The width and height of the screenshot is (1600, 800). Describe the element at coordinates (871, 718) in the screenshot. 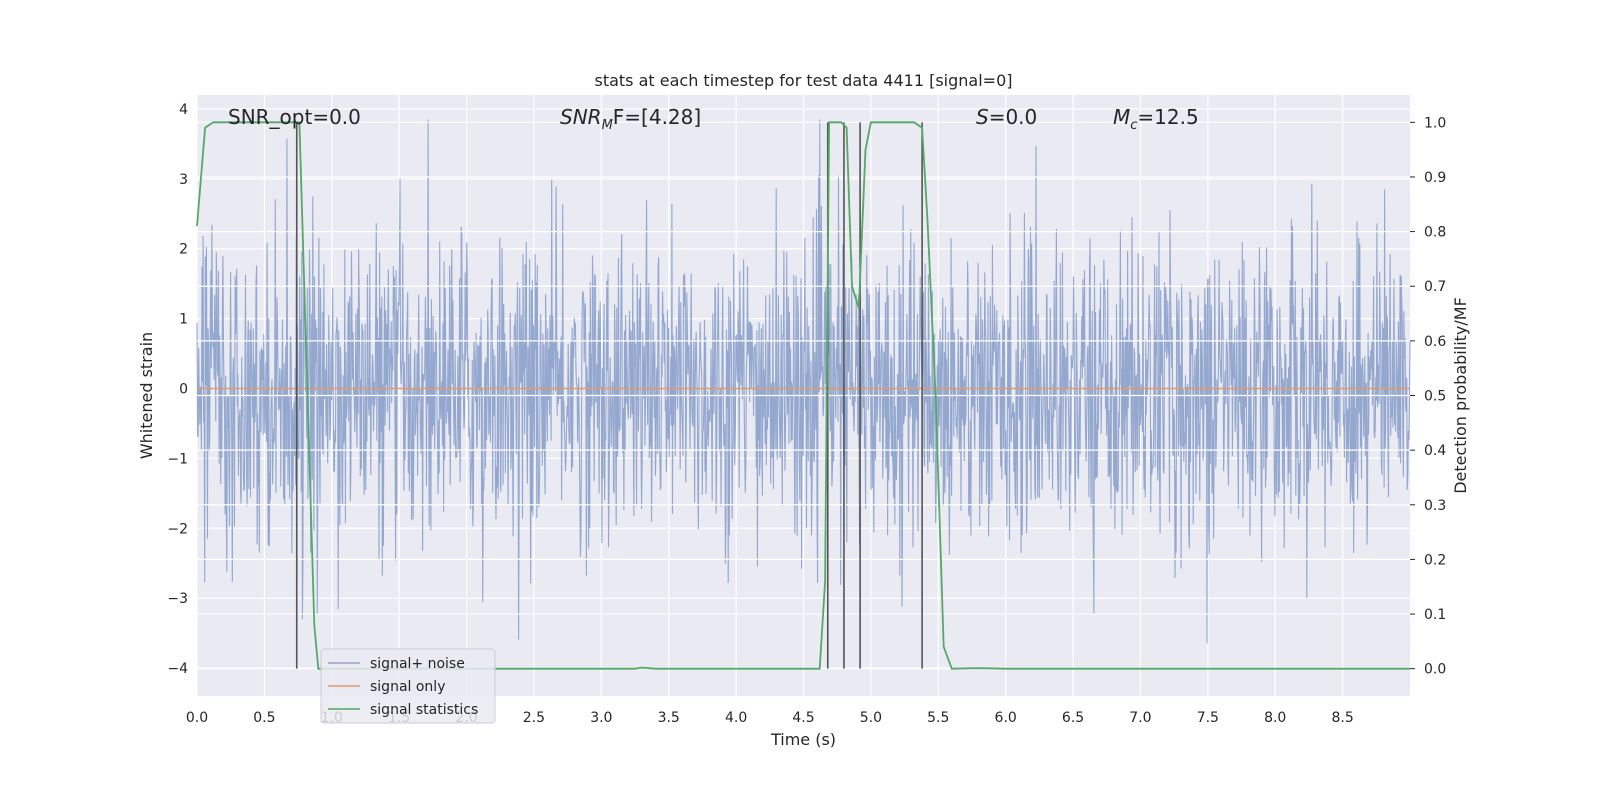

I see `x-tick-label: 5.0` at that location.